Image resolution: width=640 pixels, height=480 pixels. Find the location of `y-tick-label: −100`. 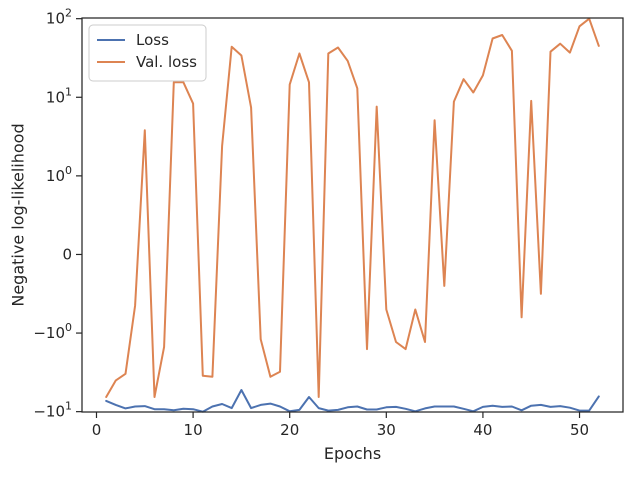

y-tick-label: −100 is located at coordinates (52, 331).